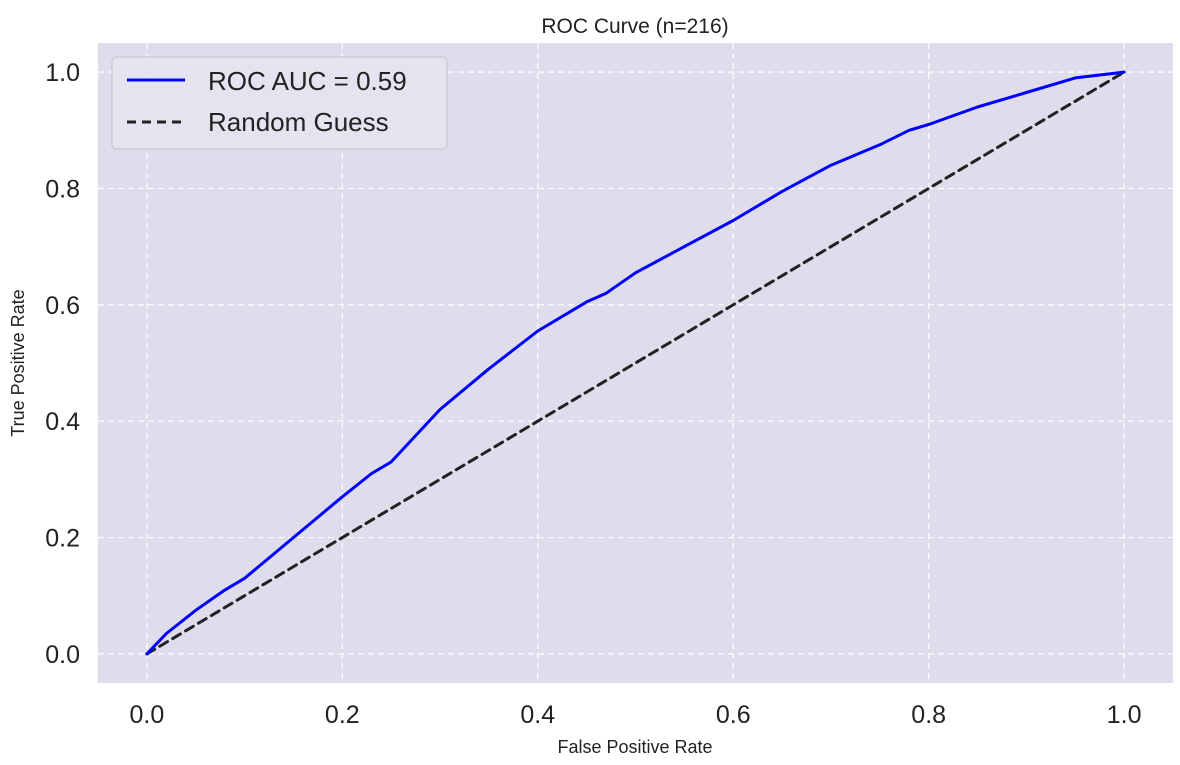 This screenshot has width=1180, height=765. What do you see at coordinates (18, 362) in the screenshot?
I see `y-axis-label: True Positive Rate` at bounding box center [18, 362].